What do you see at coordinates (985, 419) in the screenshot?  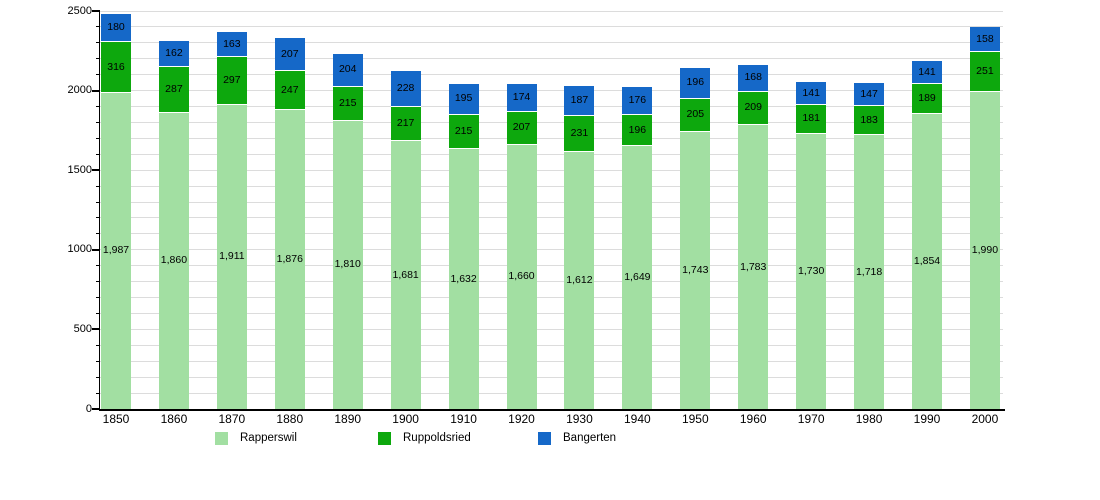 I see `x-axis-label: 2000` at bounding box center [985, 419].